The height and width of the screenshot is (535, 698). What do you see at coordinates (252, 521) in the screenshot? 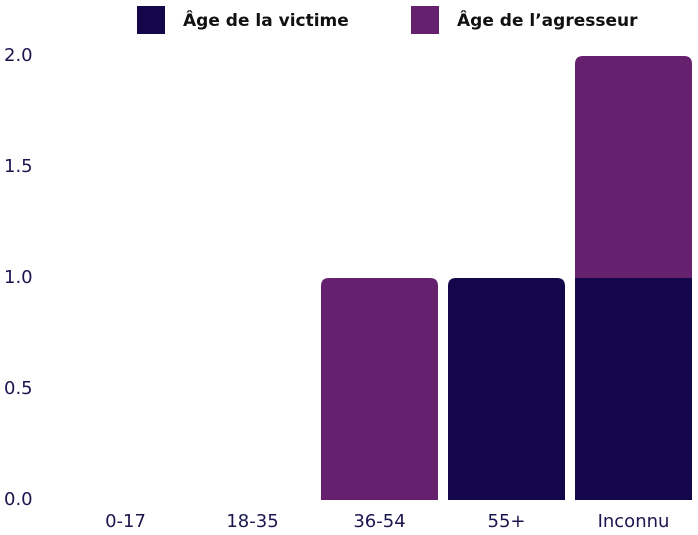
I see `x-tick-label: 18-35` at bounding box center [252, 521].